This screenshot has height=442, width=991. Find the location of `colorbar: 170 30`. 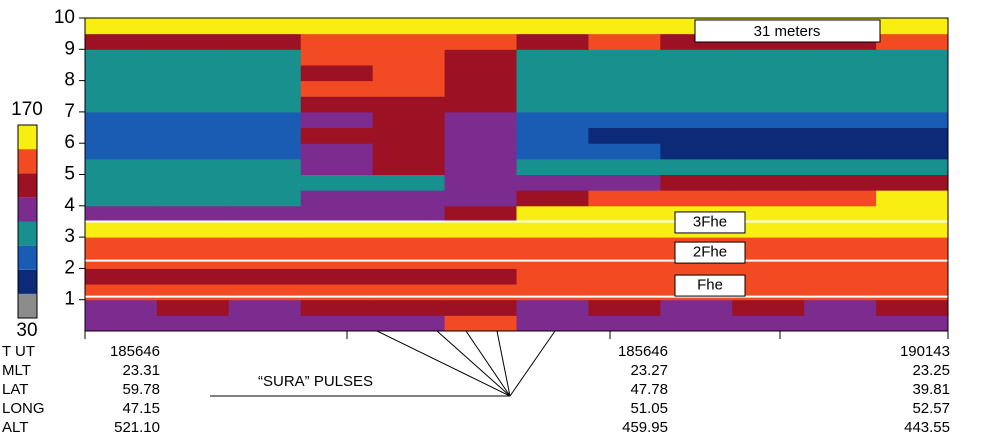

colorbar: 170 30 is located at coordinates (27, 220).